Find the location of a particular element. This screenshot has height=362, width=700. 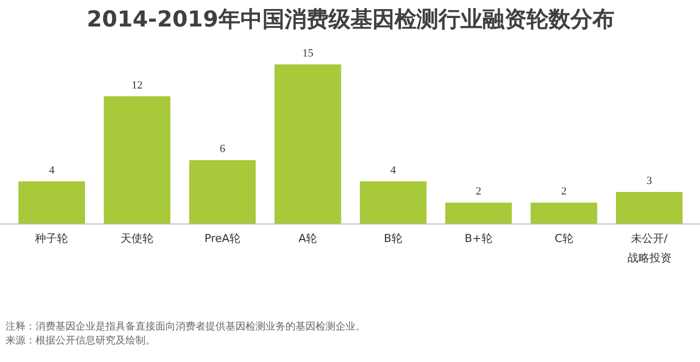

data-label: 6 is located at coordinates (223, 149).